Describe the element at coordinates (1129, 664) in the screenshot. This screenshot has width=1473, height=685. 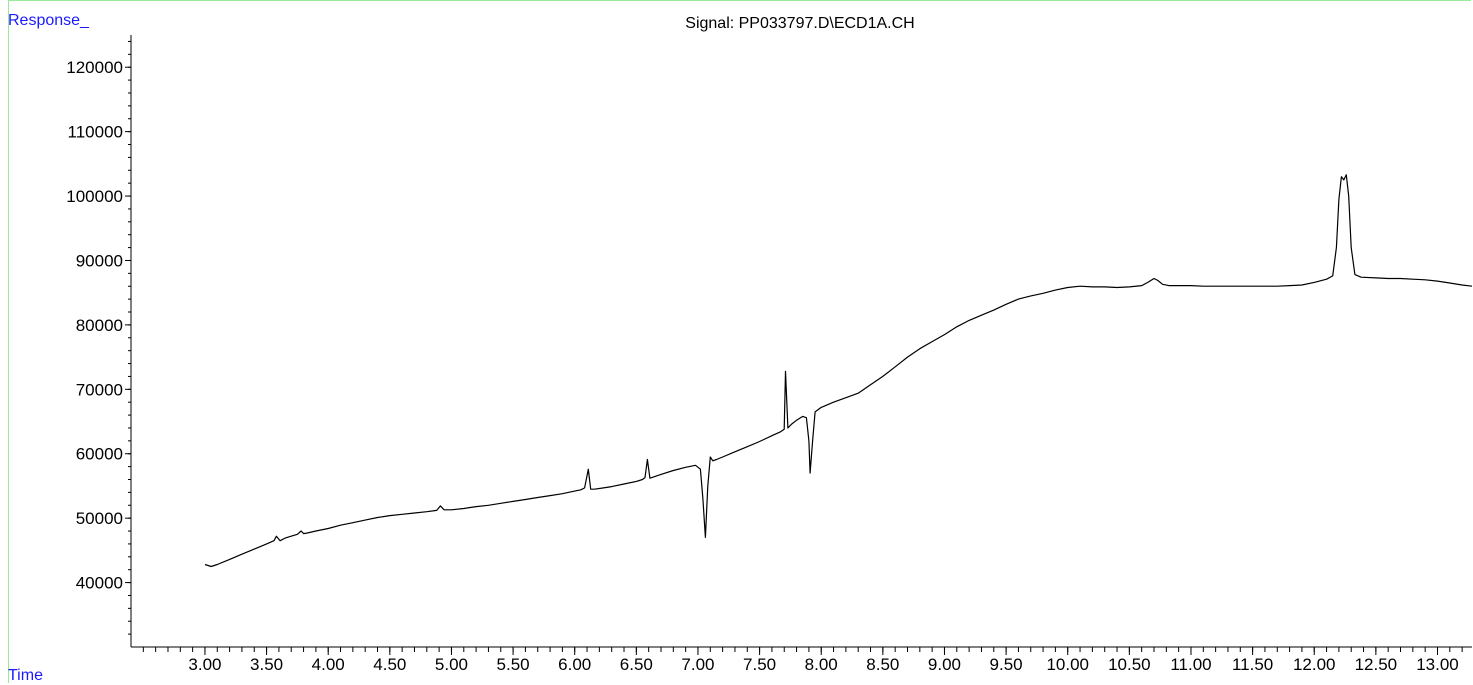
I see `x-tick-label: 10.50` at that location.